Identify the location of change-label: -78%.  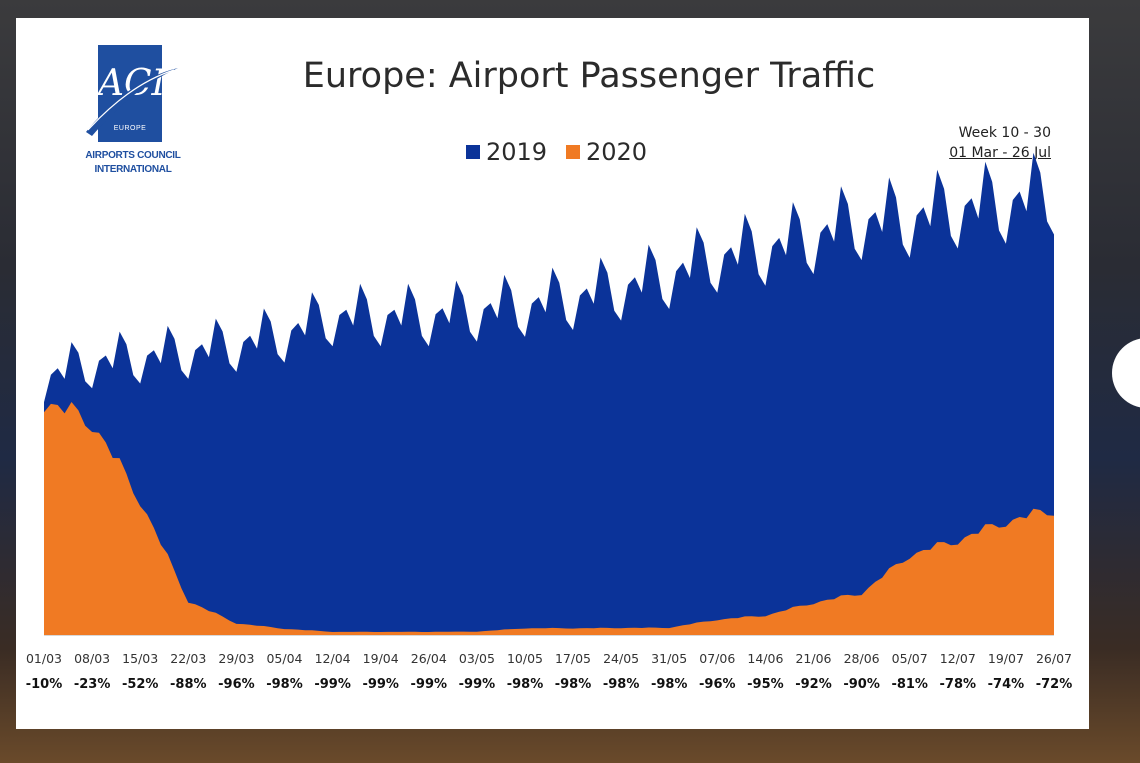
(958, 684).